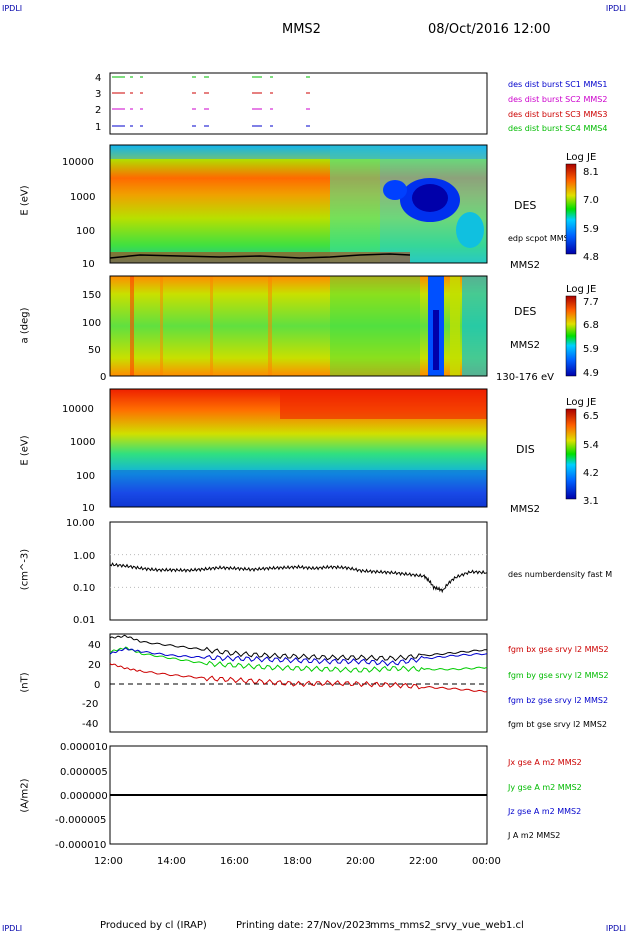  What do you see at coordinates (544, 787) in the screenshot?
I see `current-legend-jy: Jy gse A m2 MMS2` at bounding box center [544, 787].